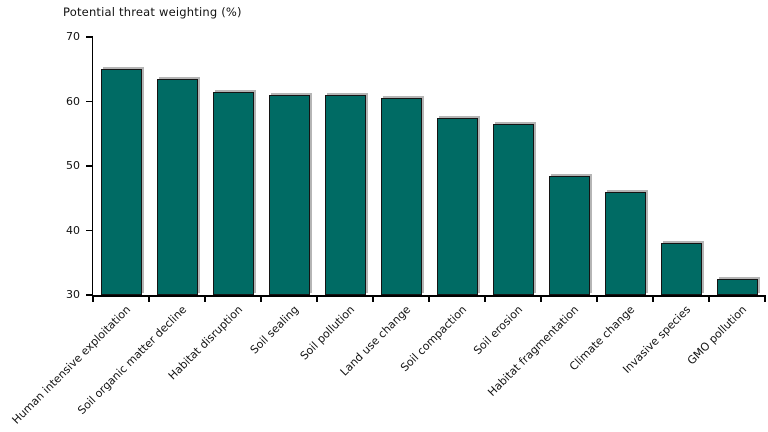  What do you see at coordinates (233, 193) in the screenshot?
I see `bar-habitat-disruption` at bounding box center [233, 193].